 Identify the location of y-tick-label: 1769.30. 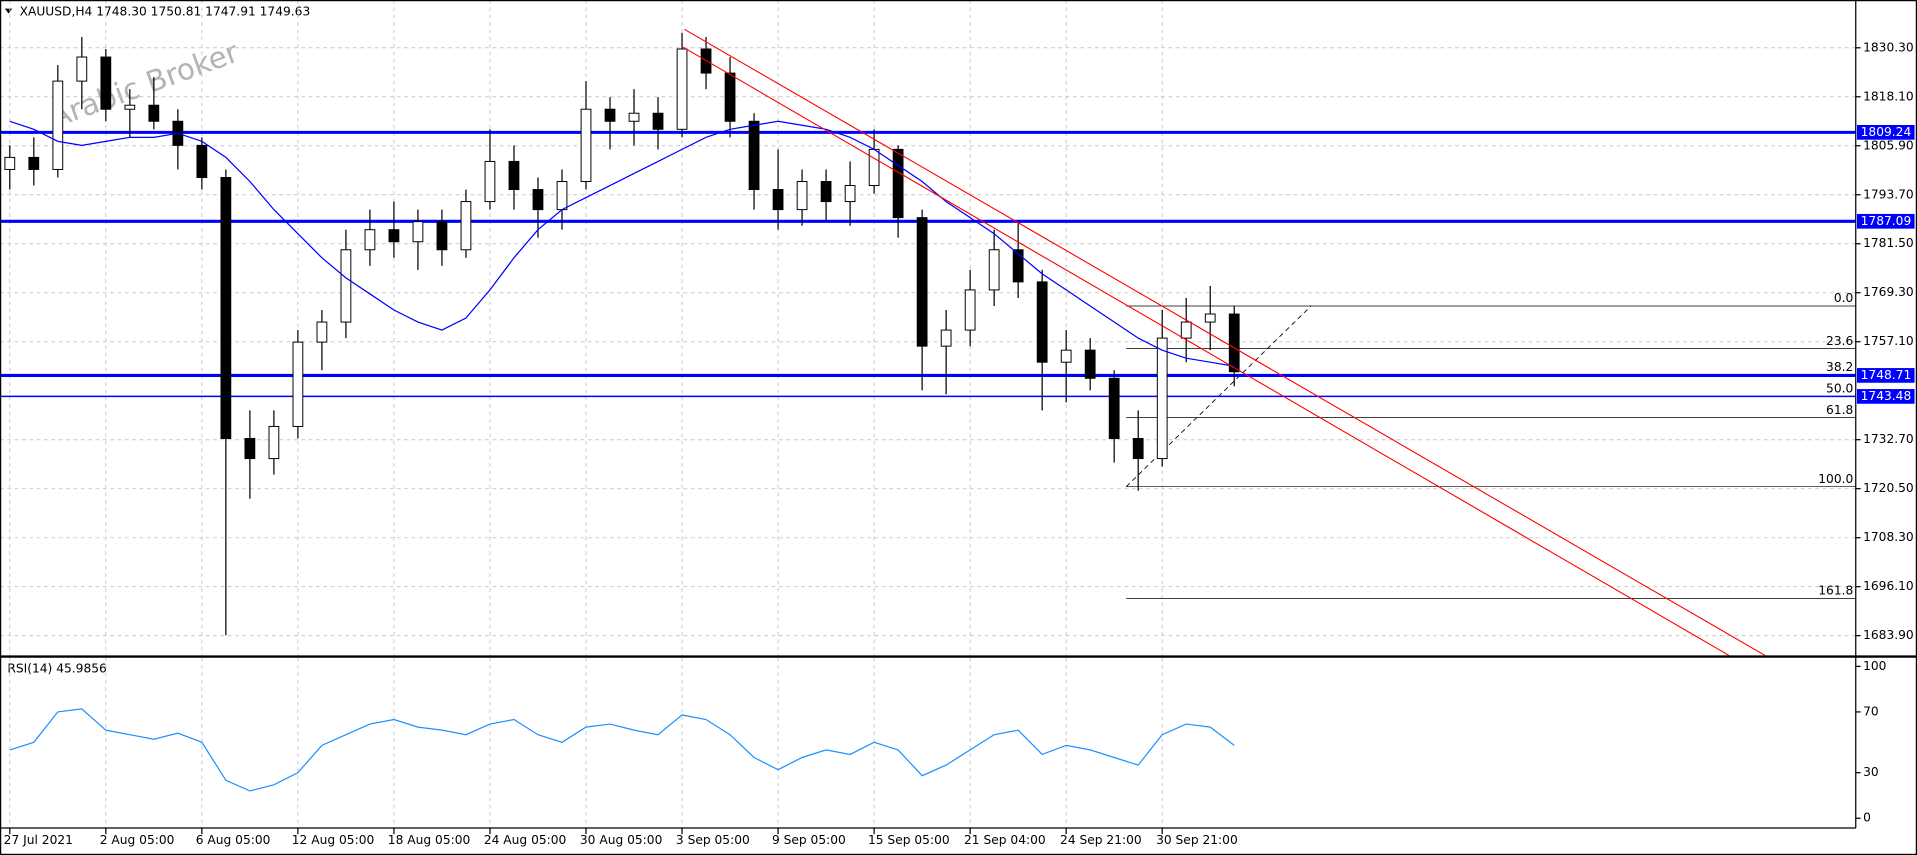
(1888, 292).